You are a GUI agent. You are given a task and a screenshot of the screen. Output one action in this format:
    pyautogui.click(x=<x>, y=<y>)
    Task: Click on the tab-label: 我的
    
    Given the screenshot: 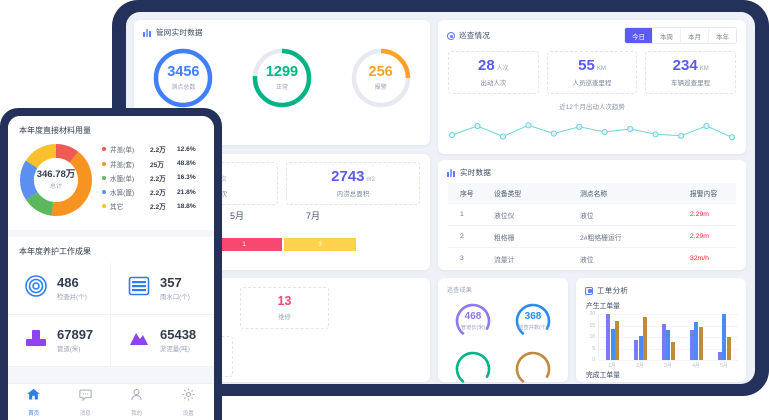 What is the action you would take?
    pyautogui.click(x=137, y=414)
    